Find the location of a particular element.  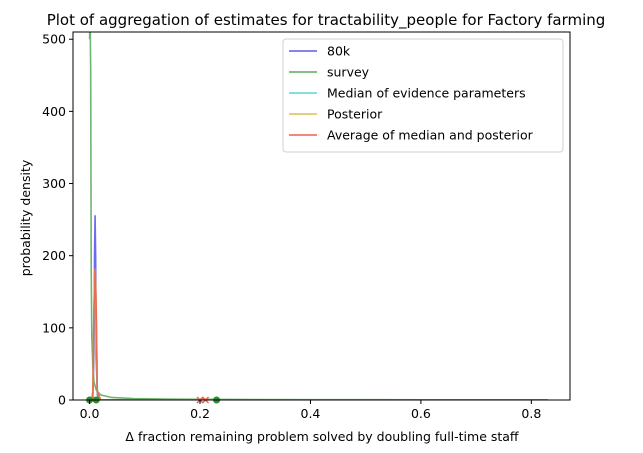

y-tick-label-4: 400 is located at coordinates (54, 111).